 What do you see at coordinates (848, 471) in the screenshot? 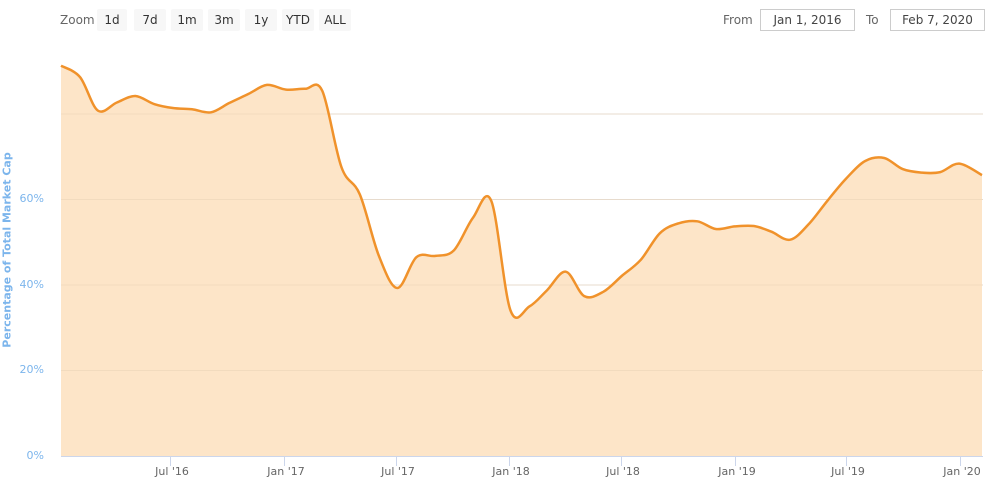
I see `x-tick-jul-19: Jul '19` at bounding box center [848, 471].